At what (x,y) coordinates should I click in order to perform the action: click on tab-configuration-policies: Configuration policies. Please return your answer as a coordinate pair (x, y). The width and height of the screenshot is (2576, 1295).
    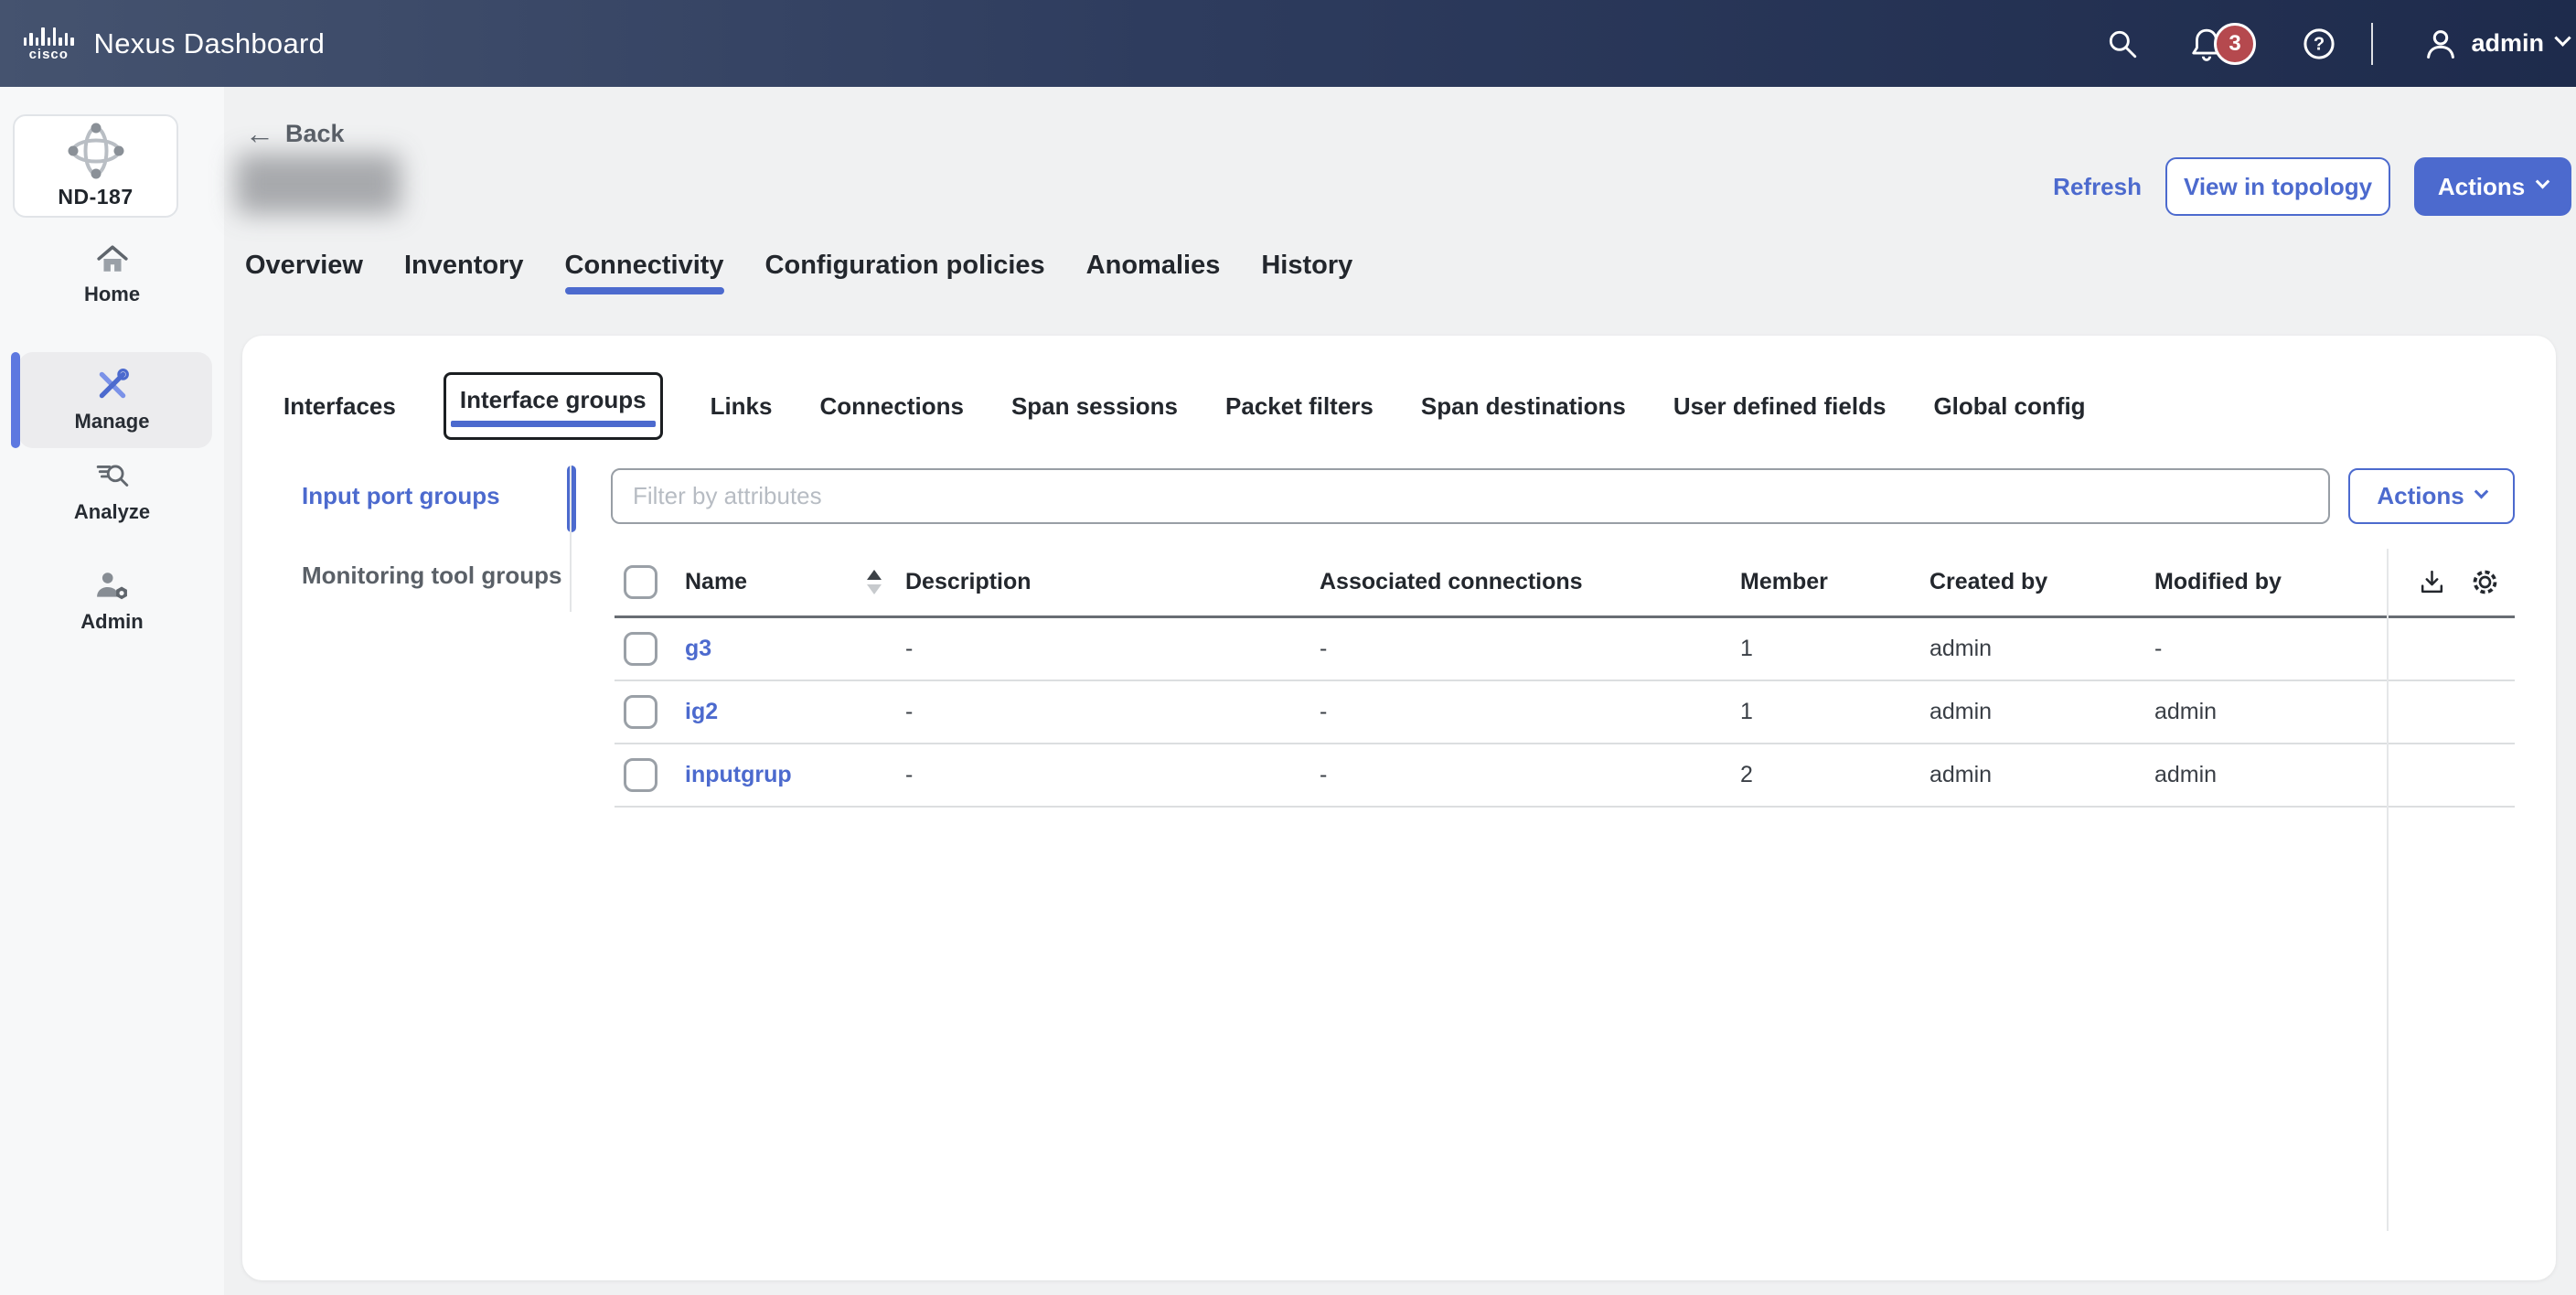
    Looking at the image, I should click on (904, 265).